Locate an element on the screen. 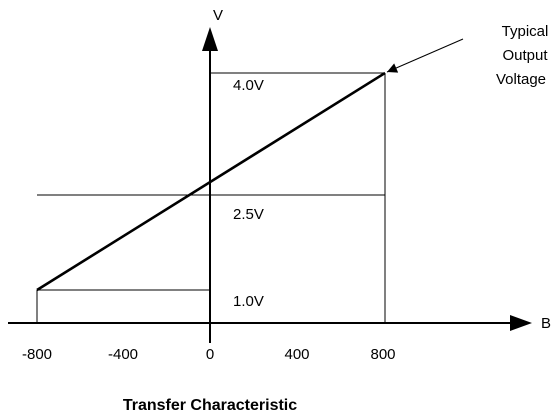 The image size is (556, 419). ref-level-label-low: 1.0V is located at coordinates (248, 301).